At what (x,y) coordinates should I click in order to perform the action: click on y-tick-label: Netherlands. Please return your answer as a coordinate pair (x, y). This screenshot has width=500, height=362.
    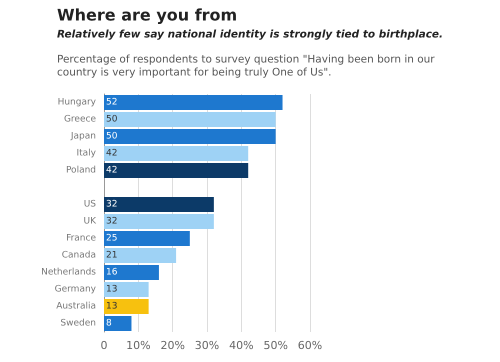
    Looking at the image, I should click on (68, 273).